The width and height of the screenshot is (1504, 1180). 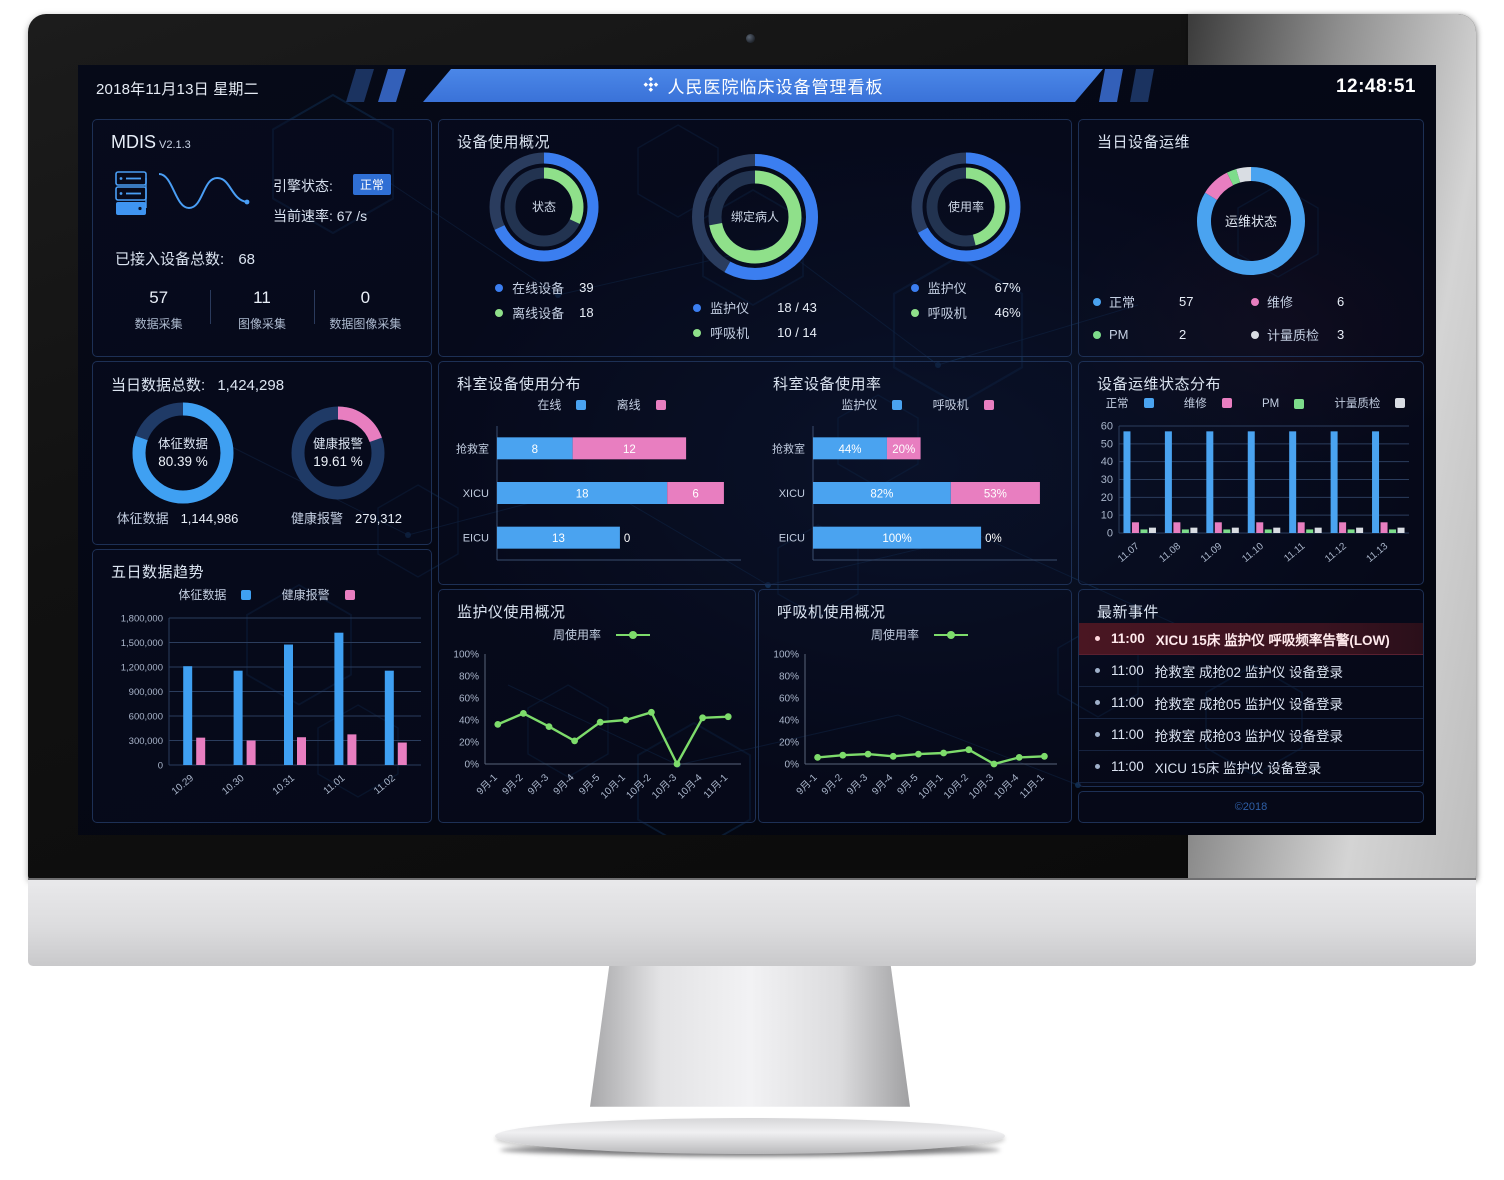 I want to click on data-wave-icon, so click(x=204, y=191).